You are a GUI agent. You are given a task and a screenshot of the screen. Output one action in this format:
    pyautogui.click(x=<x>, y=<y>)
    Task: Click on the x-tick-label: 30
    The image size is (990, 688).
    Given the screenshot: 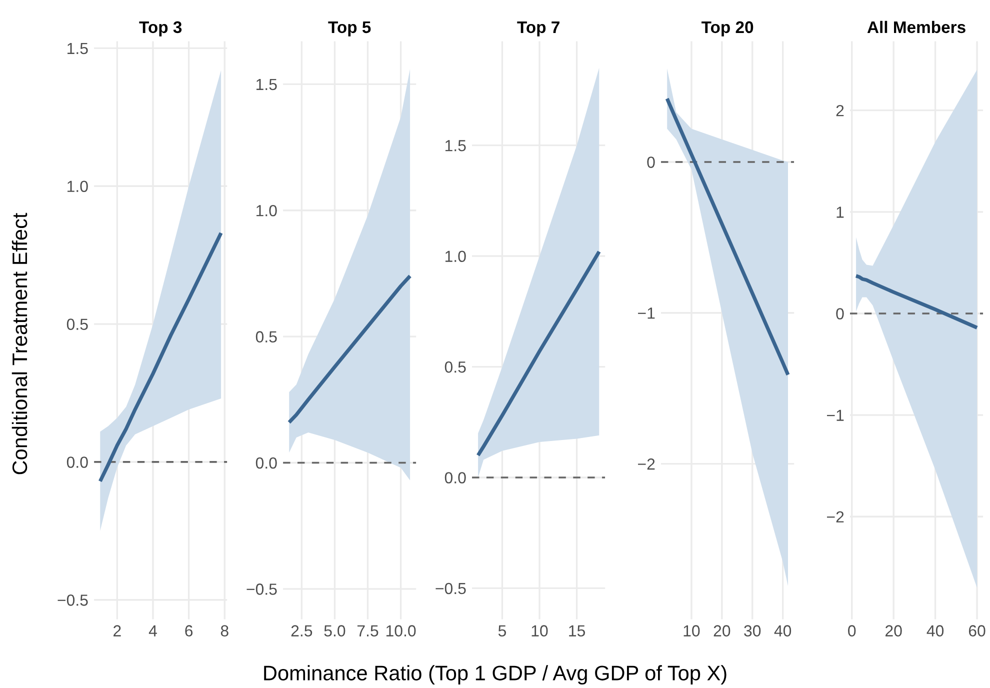 What is the action you would take?
    pyautogui.click(x=752, y=630)
    